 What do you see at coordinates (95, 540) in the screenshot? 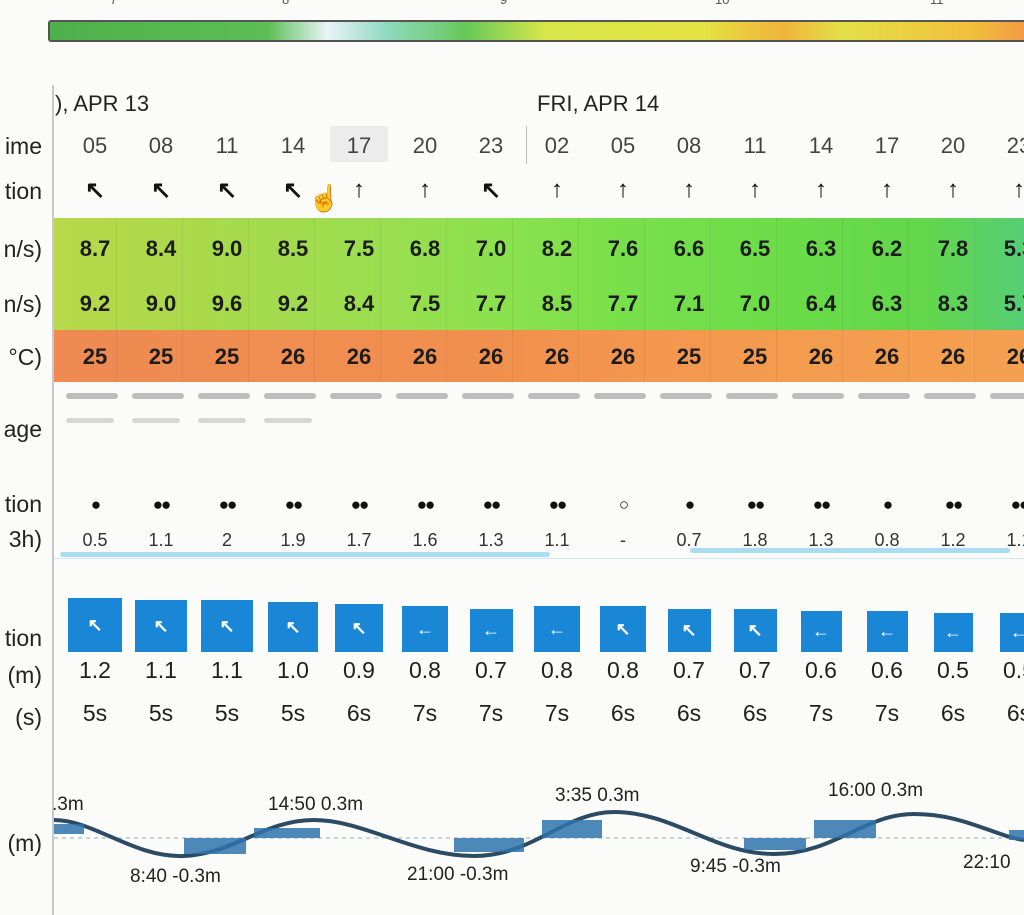
I see `precipitation-value: 0.5` at bounding box center [95, 540].